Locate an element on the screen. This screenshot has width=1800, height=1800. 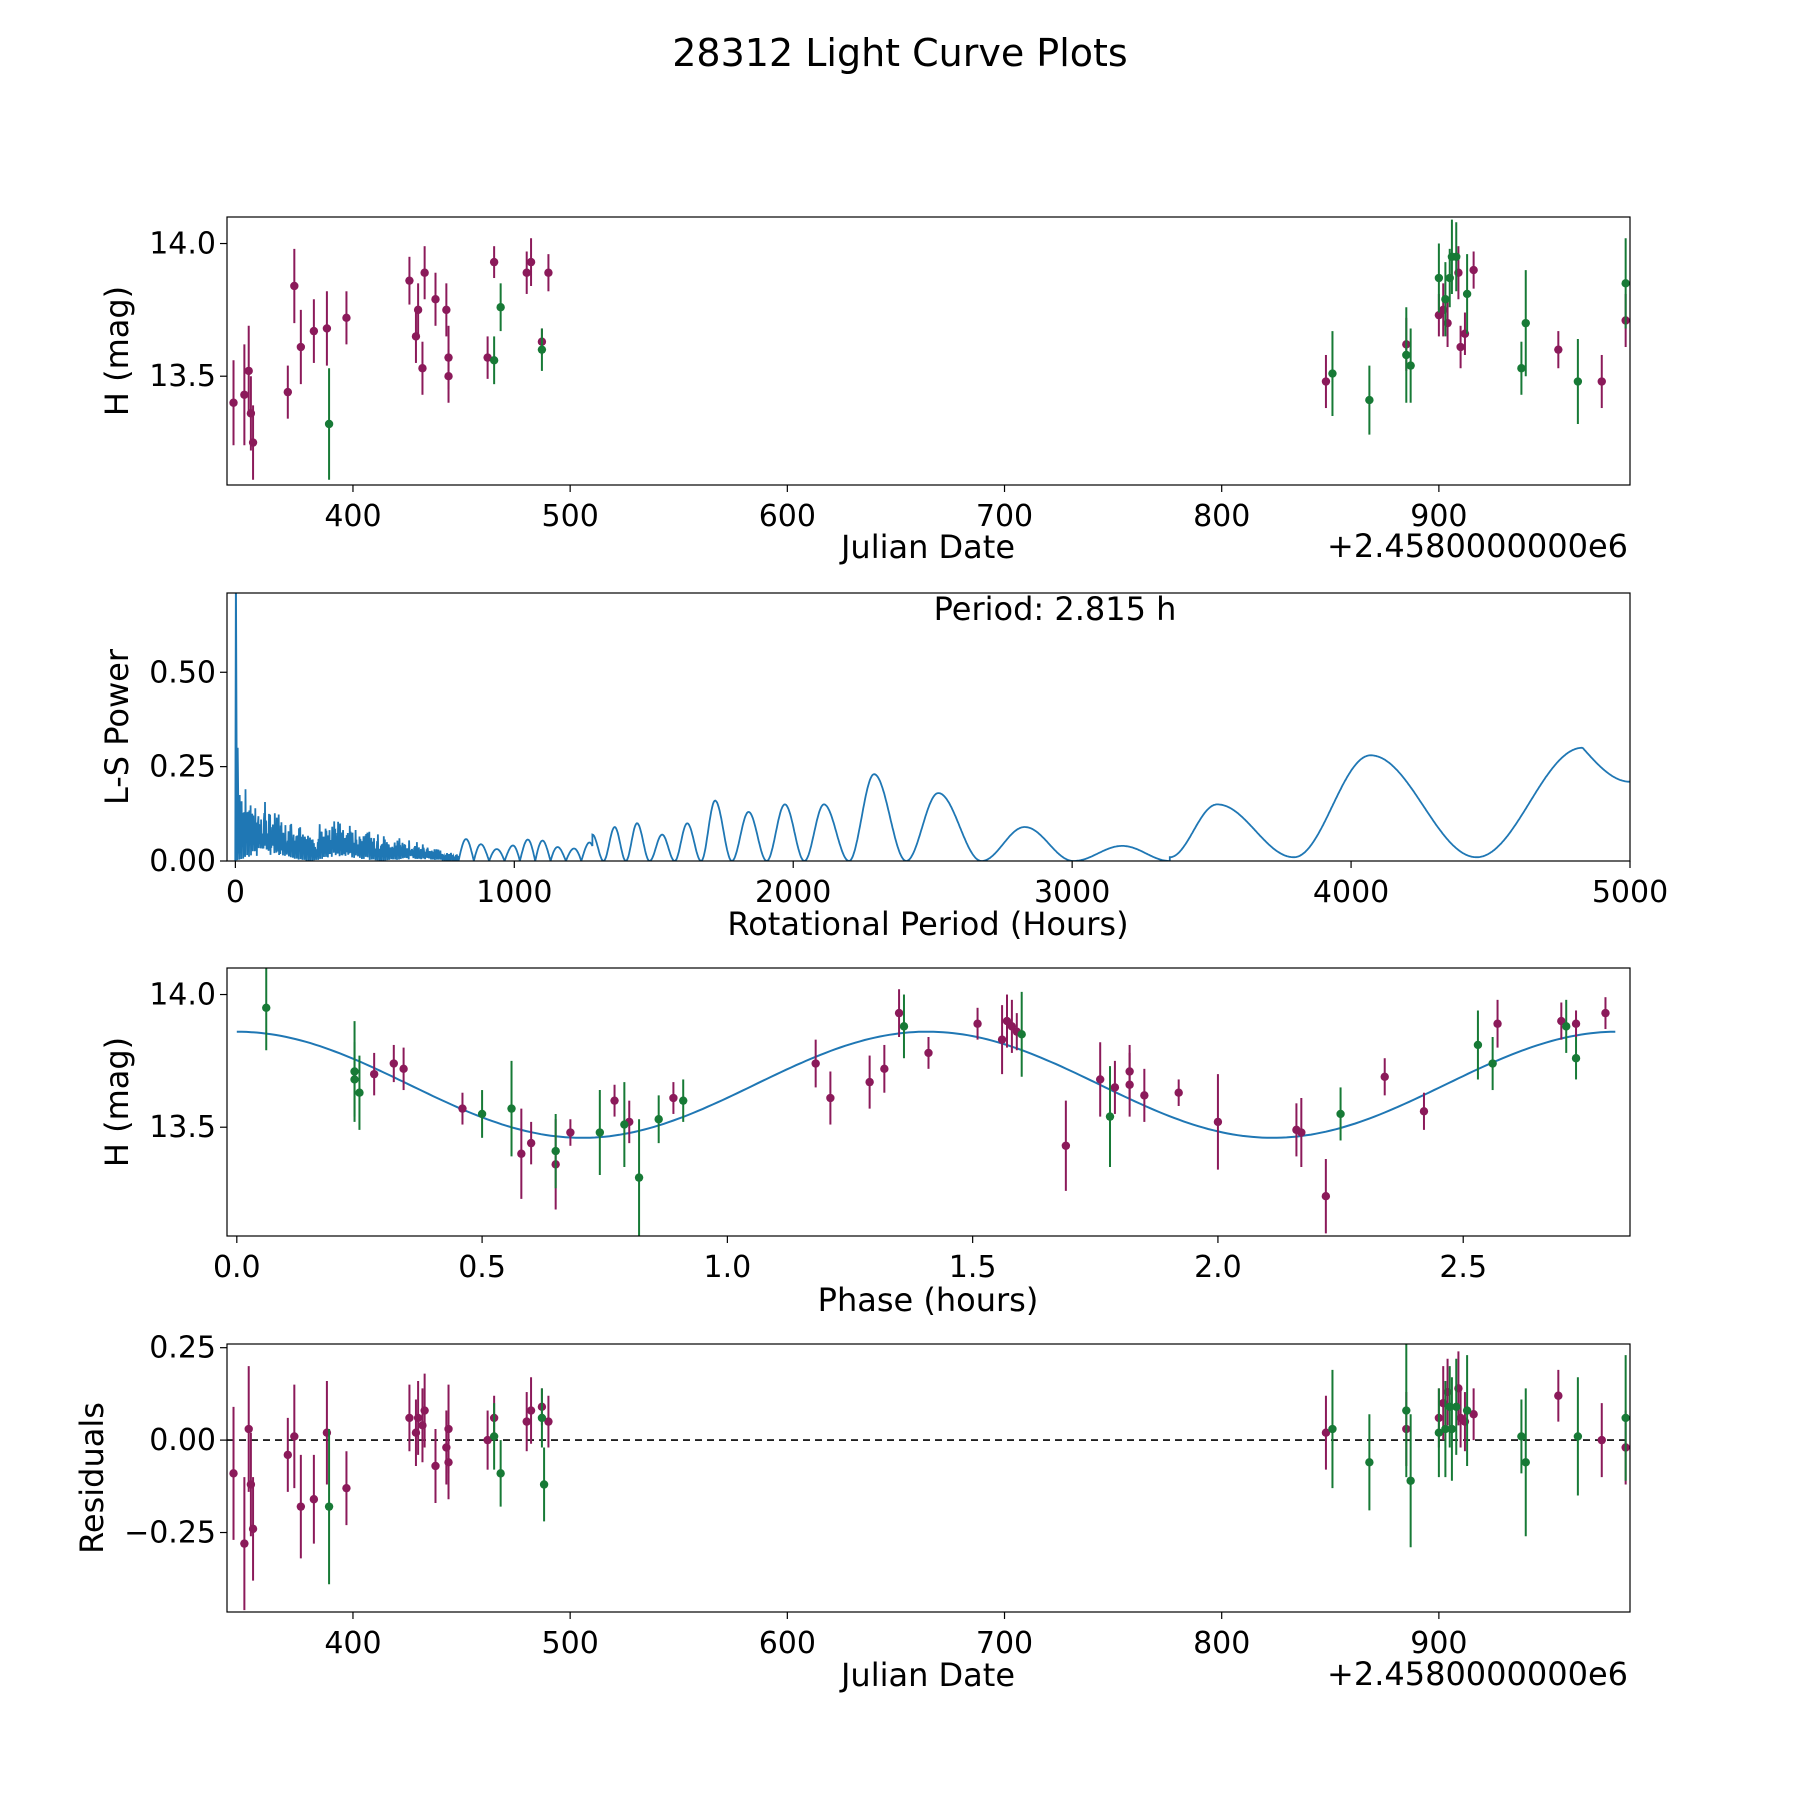
x-tick-label: 900 is located at coordinates (1438, 1643).